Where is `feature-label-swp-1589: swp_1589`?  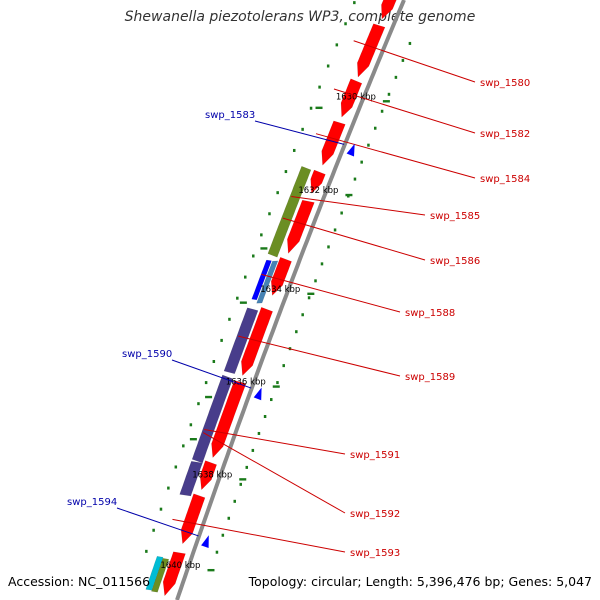
feature-label-swp-1589: swp_1589 is located at coordinates (430, 377).